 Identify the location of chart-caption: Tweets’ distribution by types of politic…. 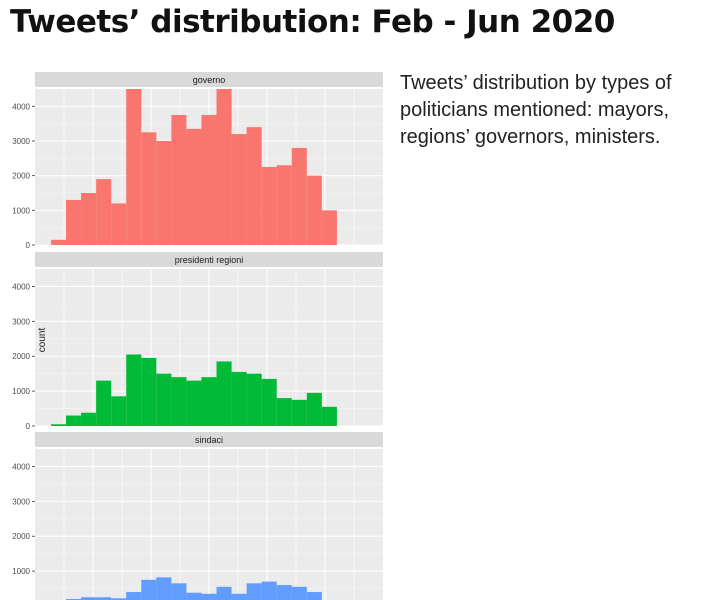
(536, 110).